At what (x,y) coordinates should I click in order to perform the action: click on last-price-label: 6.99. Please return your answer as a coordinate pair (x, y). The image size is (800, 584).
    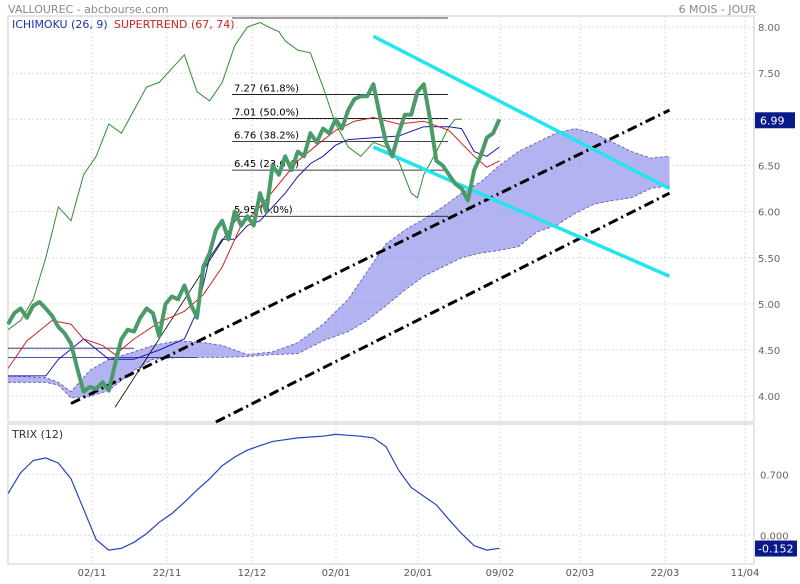
    Looking at the image, I should click on (772, 120).